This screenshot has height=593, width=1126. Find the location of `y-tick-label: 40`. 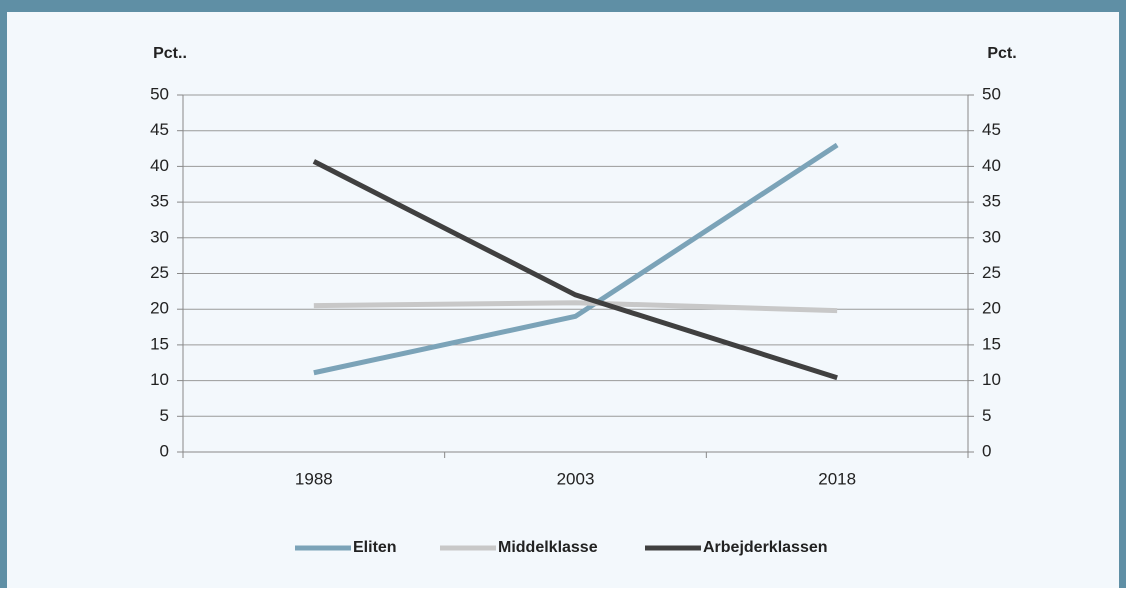

y-tick-label: 40 is located at coordinates (159, 165).